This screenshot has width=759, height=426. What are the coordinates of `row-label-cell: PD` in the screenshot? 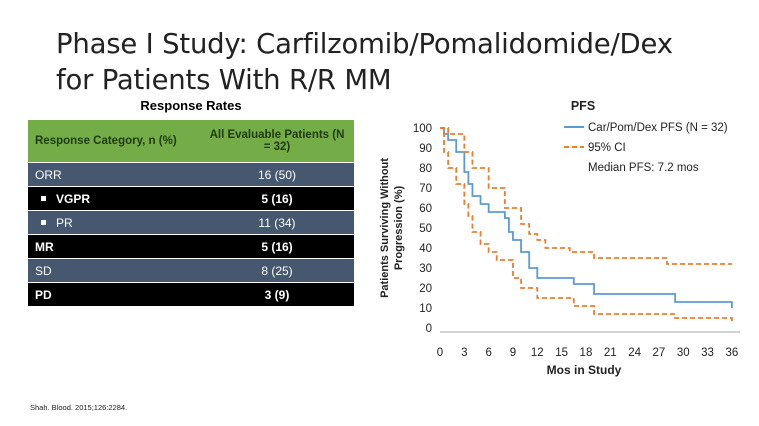 It's located at (114, 294).